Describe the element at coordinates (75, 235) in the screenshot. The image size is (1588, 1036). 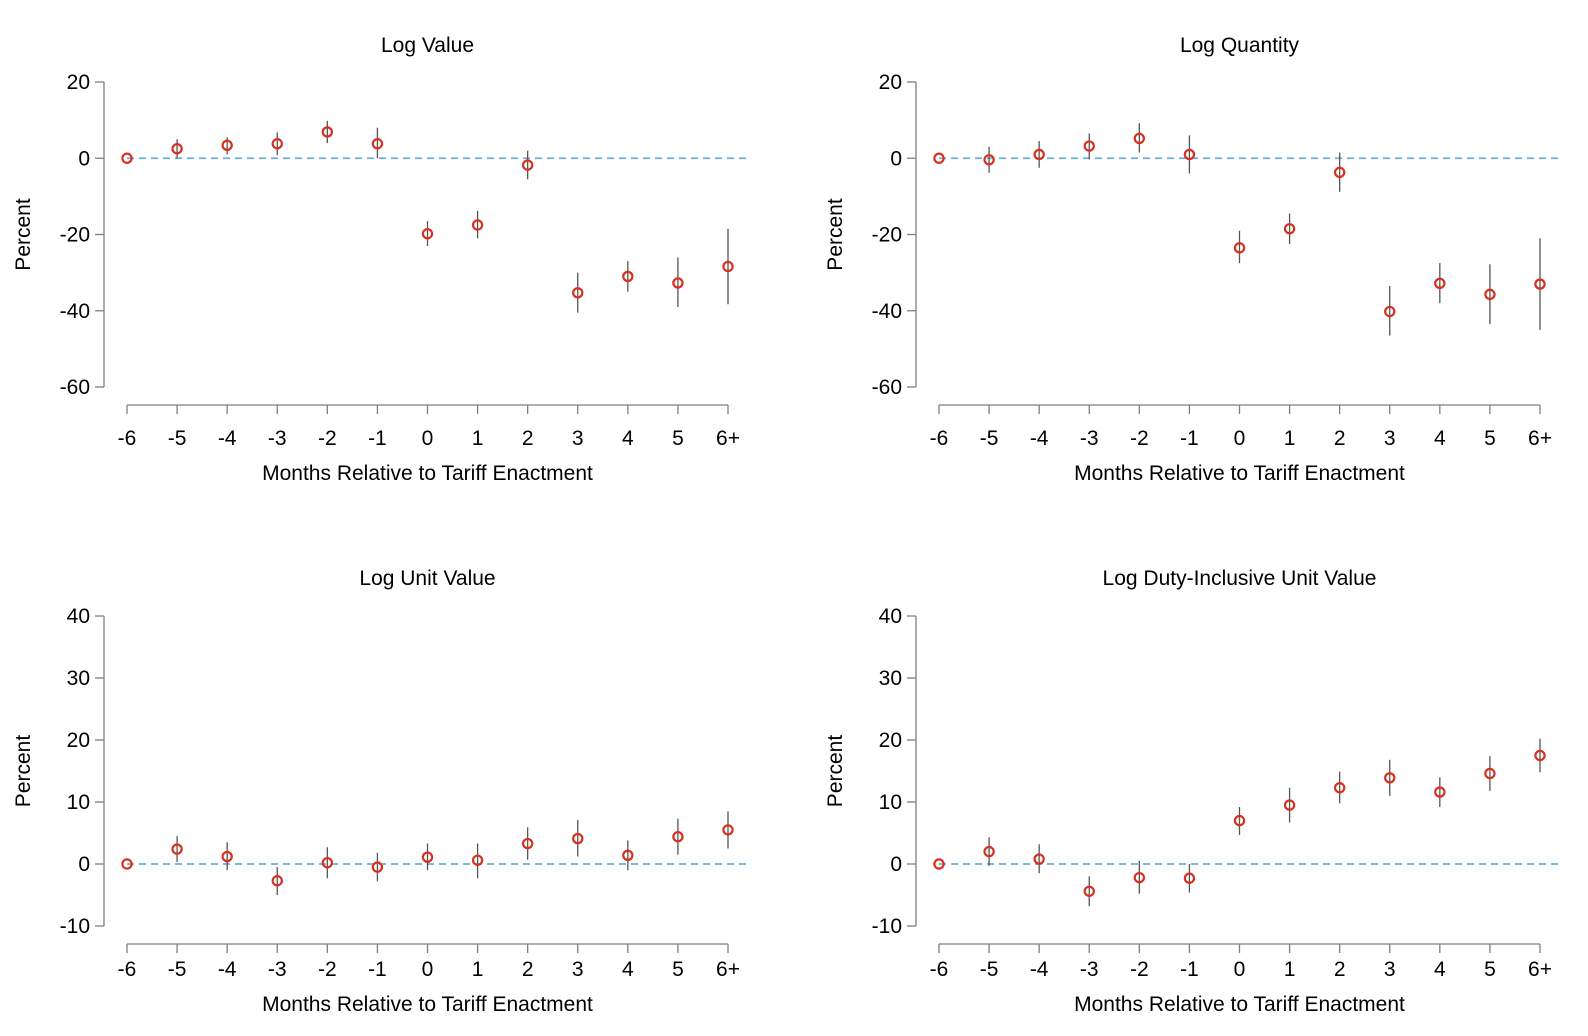
I see `y-tick-label: -20` at that location.